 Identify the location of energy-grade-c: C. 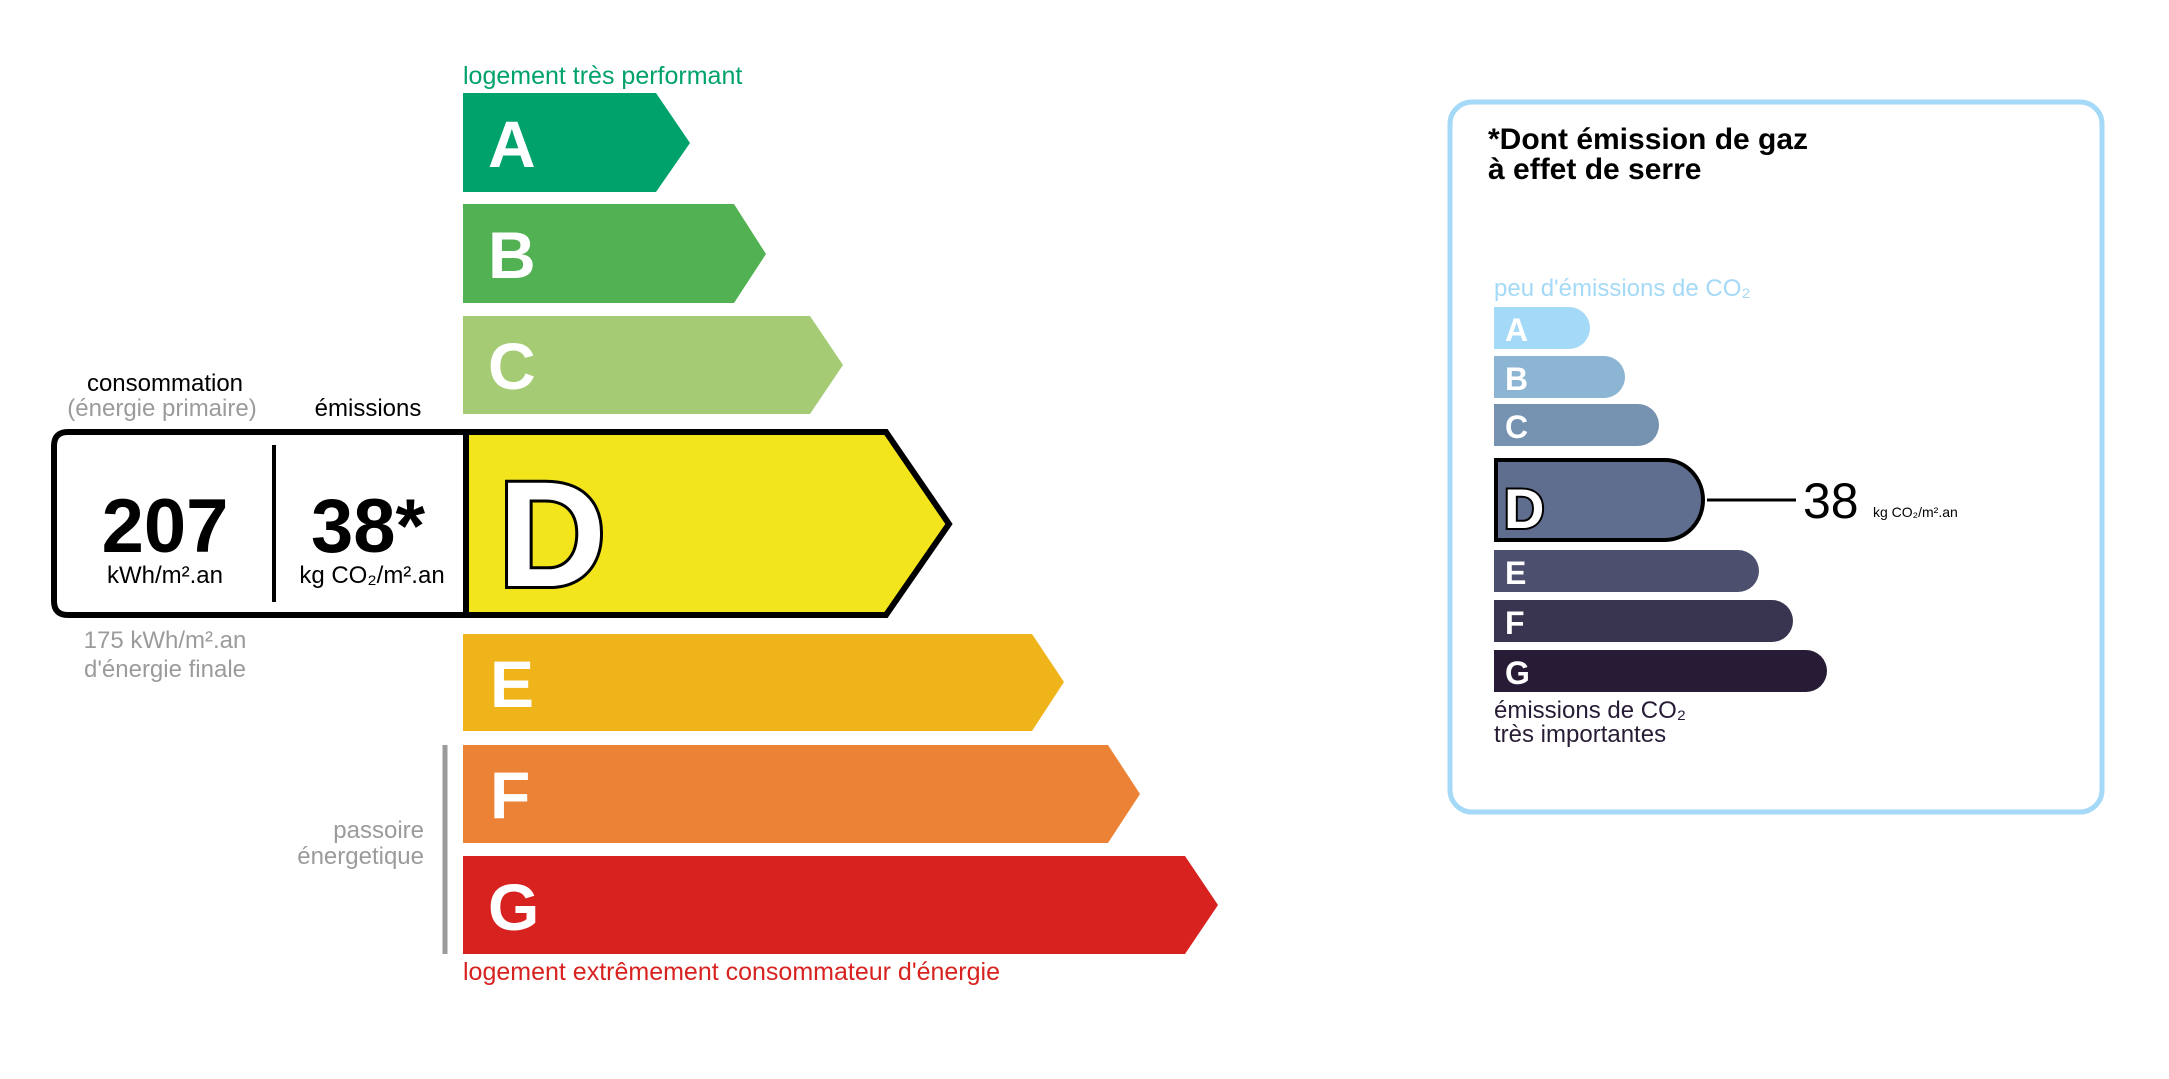
(653, 365).